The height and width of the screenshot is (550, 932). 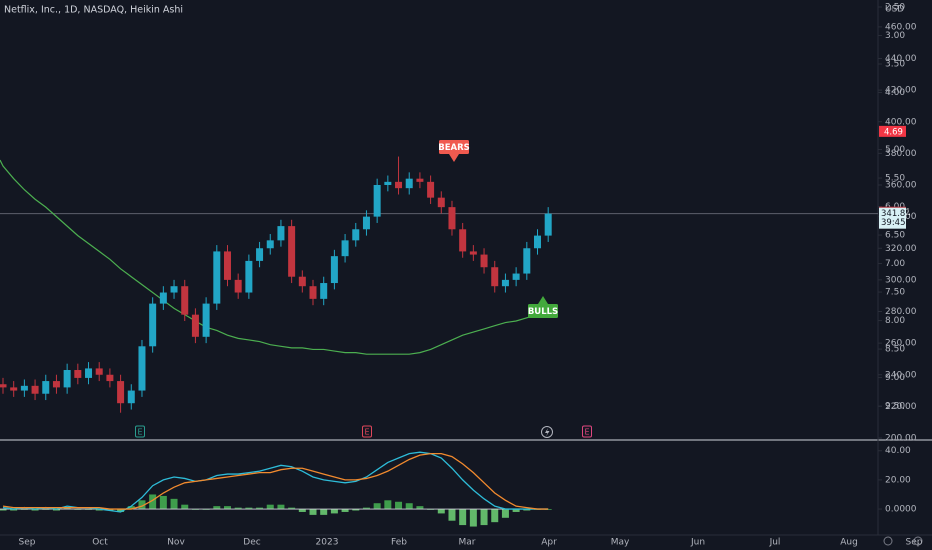 What do you see at coordinates (895, 407) in the screenshot?
I see `y2-tick-label: 9.50` at bounding box center [895, 407].